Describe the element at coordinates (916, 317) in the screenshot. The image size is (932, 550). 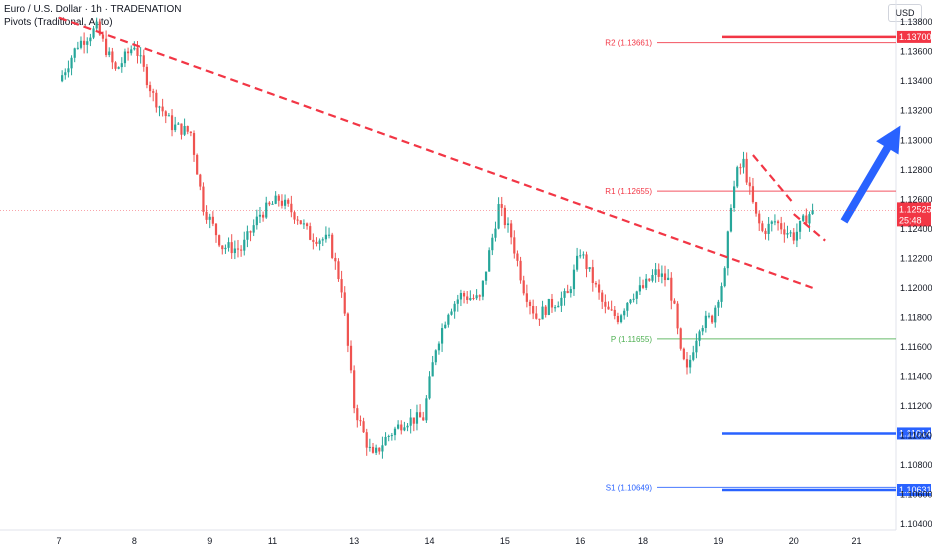
I see `price-tick-label: 1.11800` at that location.